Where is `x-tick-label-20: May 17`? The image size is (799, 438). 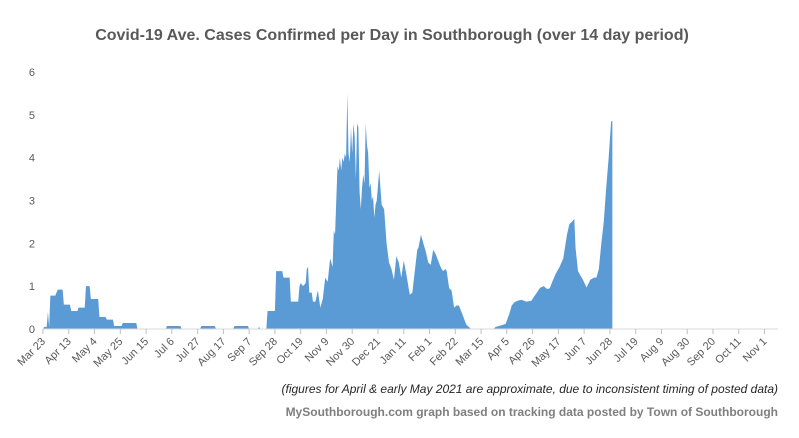 x-tick-label-20: May 17 is located at coordinates (546, 353).